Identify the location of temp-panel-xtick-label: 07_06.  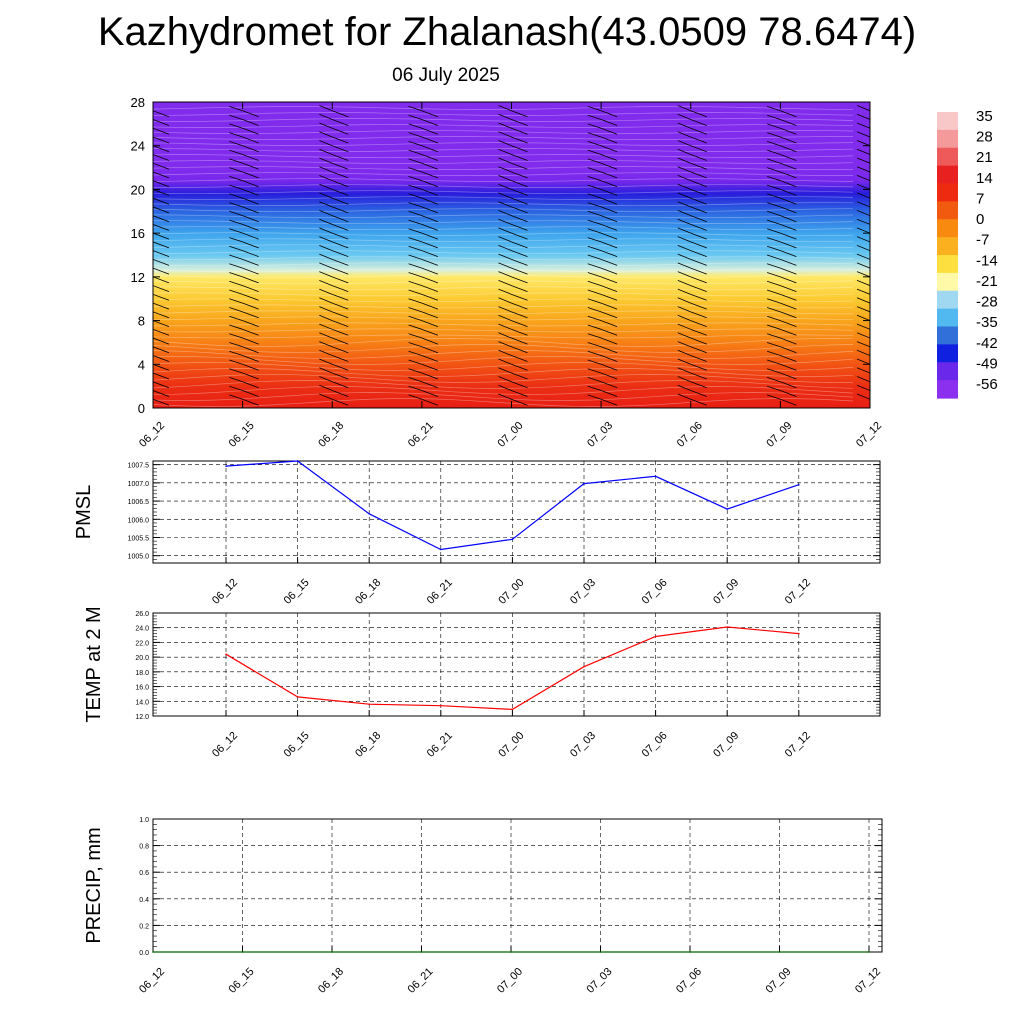
(655, 745).